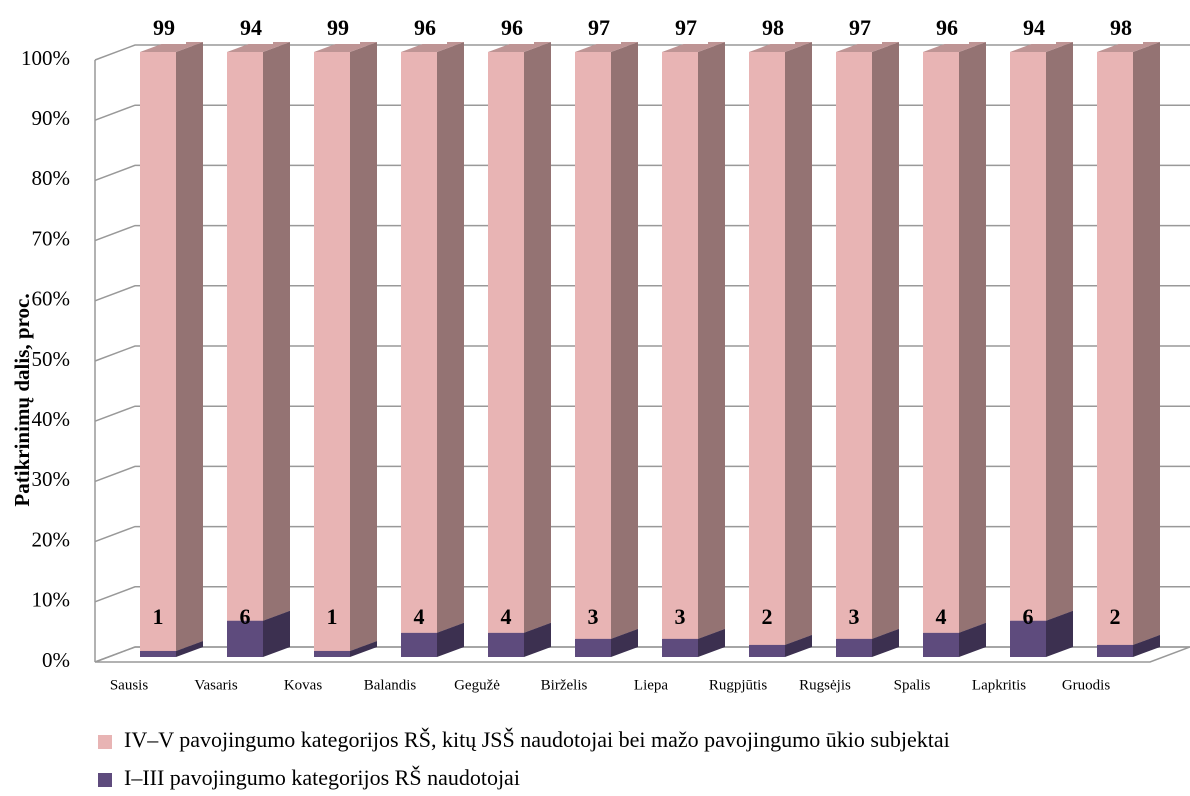 The height and width of the screenshot is (796, 1190). Describe the element at coordinates (215, 685) in the screenshot. I see `x-tick-label: Vasaris` at that location.